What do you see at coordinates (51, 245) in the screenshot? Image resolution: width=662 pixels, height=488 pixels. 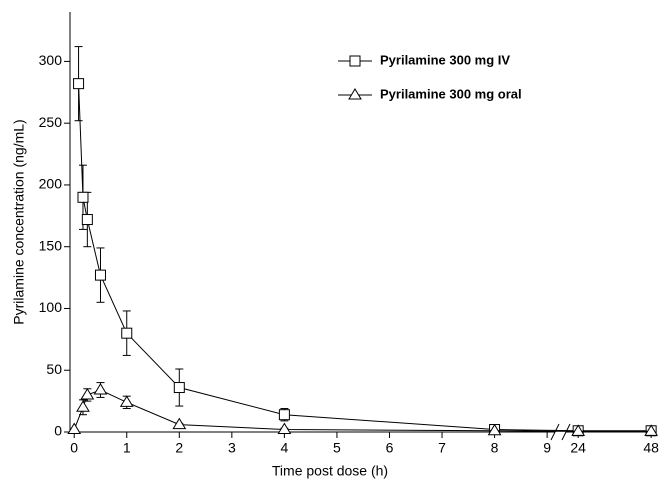 I see `y-tick-label: 150` at bounding box center [51, 245].